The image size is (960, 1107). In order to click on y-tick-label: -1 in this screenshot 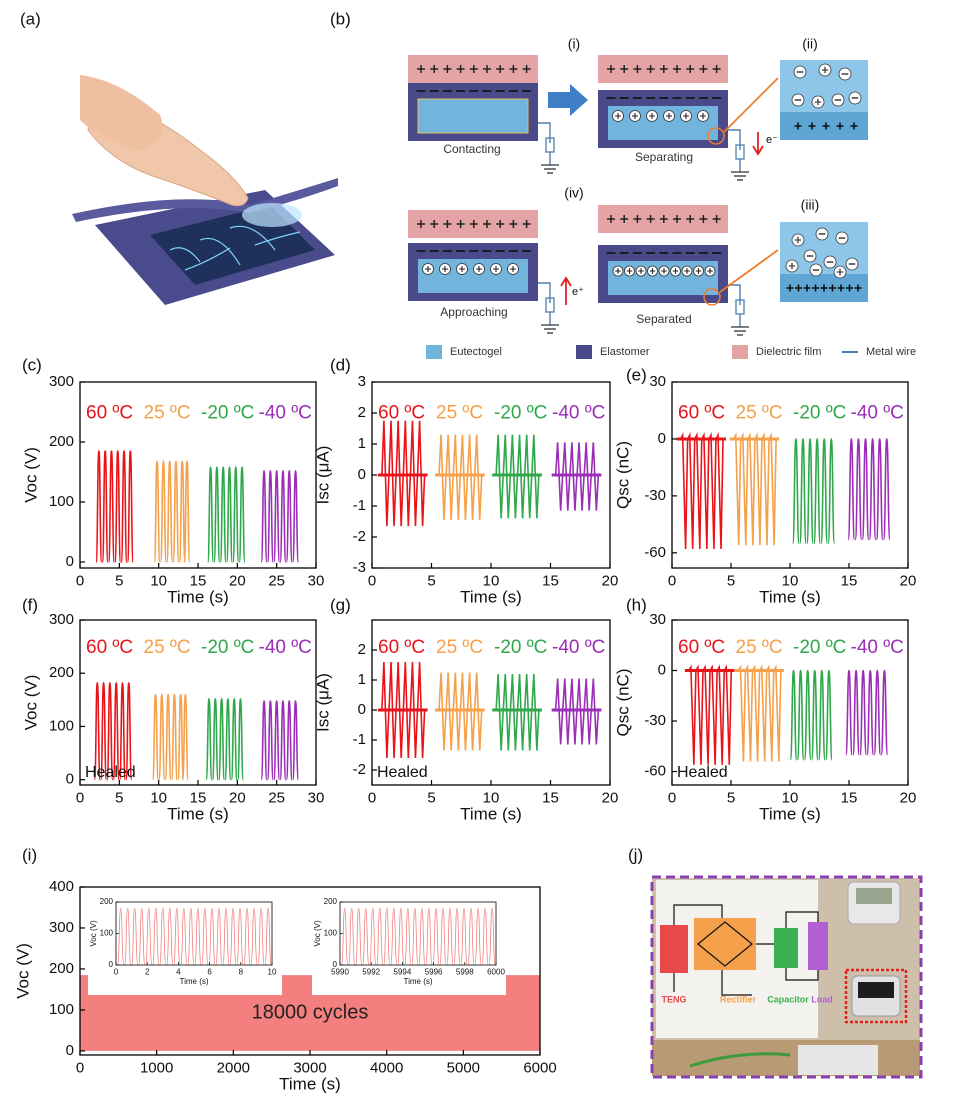, I will do `click(359, 739)`.